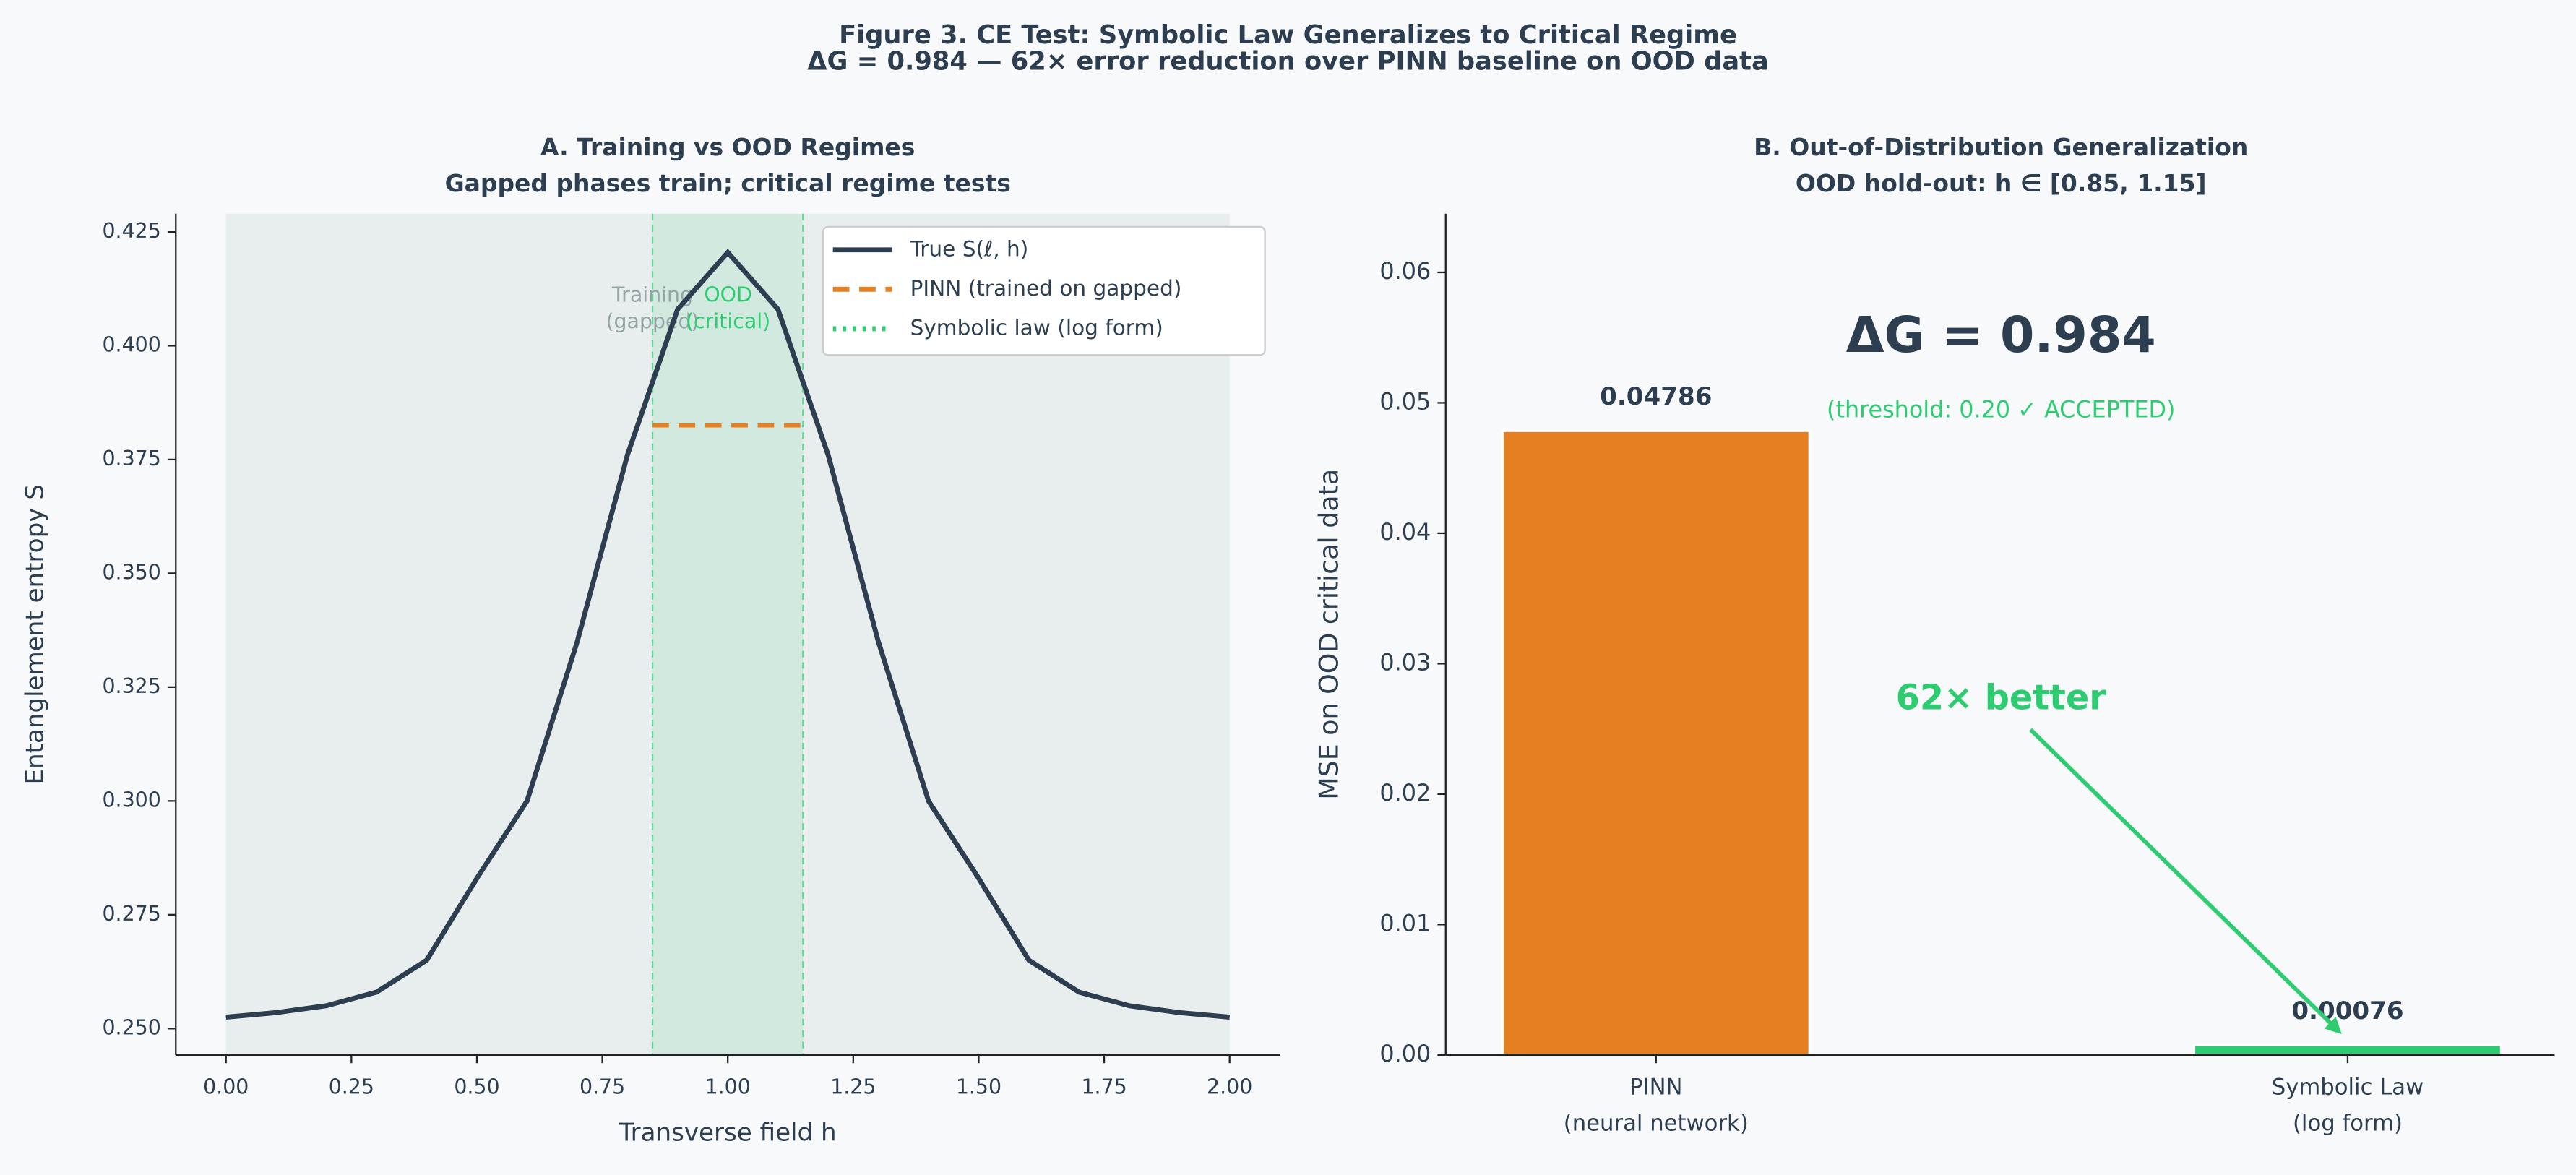 The height and width of the screenshot is (1175, 2576). I want to click on y-tick-label: 0.300, so click(131, 800).